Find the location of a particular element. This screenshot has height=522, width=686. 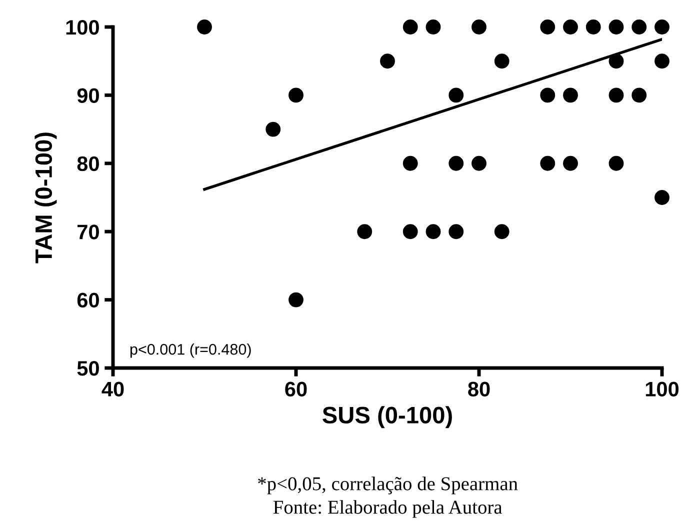

y-tick-label: 70 is located at coordinates (88, 232).